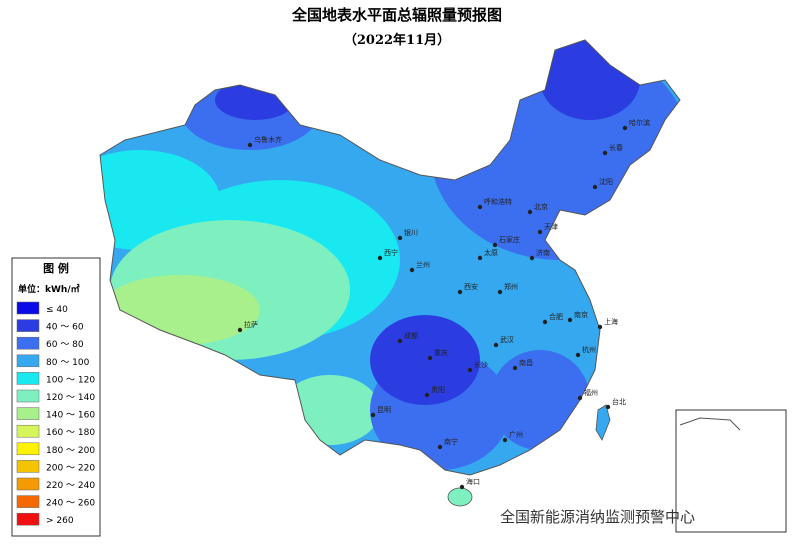  What do you see at coordinates (473, 481) in the screenshot?
I see `city-label: 海口` at bounding box center [473, 481].